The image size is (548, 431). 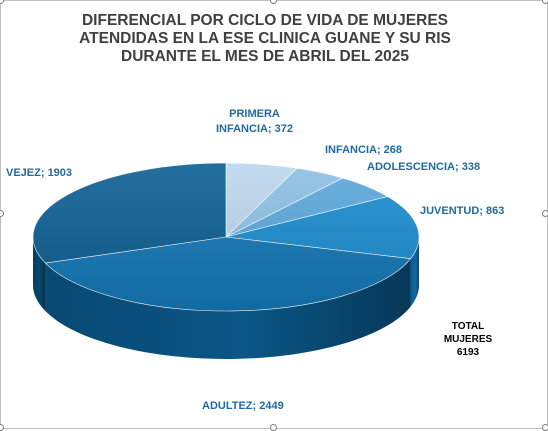 What do you see at coordinates (545, 2) in the screenshot?
I see `resize-handle-top-right` at bounding box center [545, 2].